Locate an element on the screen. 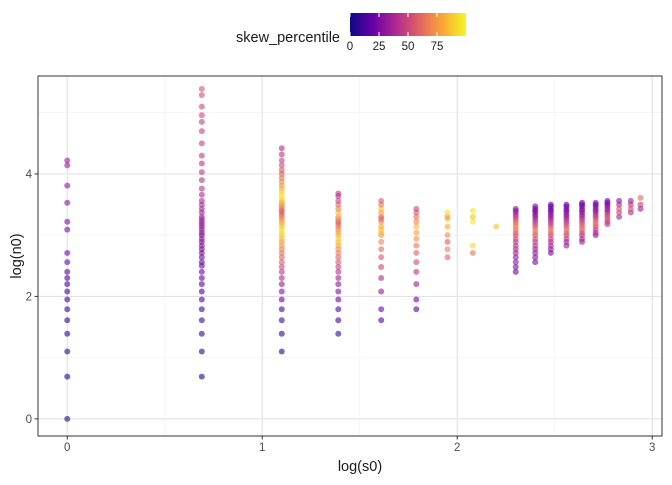 The height and width of the screenshot is (485, 672). colorbar-legend: skew_percentile 0 25 50 75 is located at coordinates (351, 33).